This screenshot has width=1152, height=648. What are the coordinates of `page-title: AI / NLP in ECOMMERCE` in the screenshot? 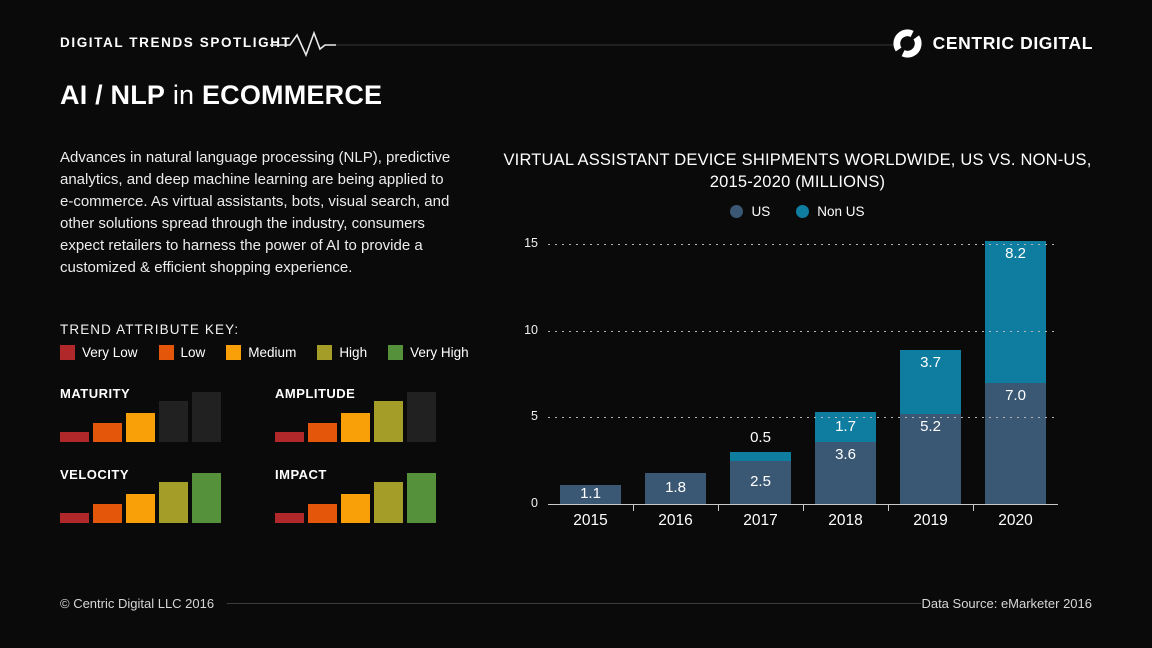 It's located at (221, 95).